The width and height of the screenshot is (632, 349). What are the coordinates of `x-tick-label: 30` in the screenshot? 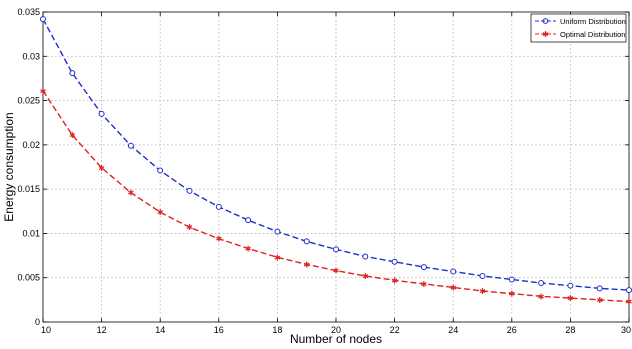 It's located at (626, 330).